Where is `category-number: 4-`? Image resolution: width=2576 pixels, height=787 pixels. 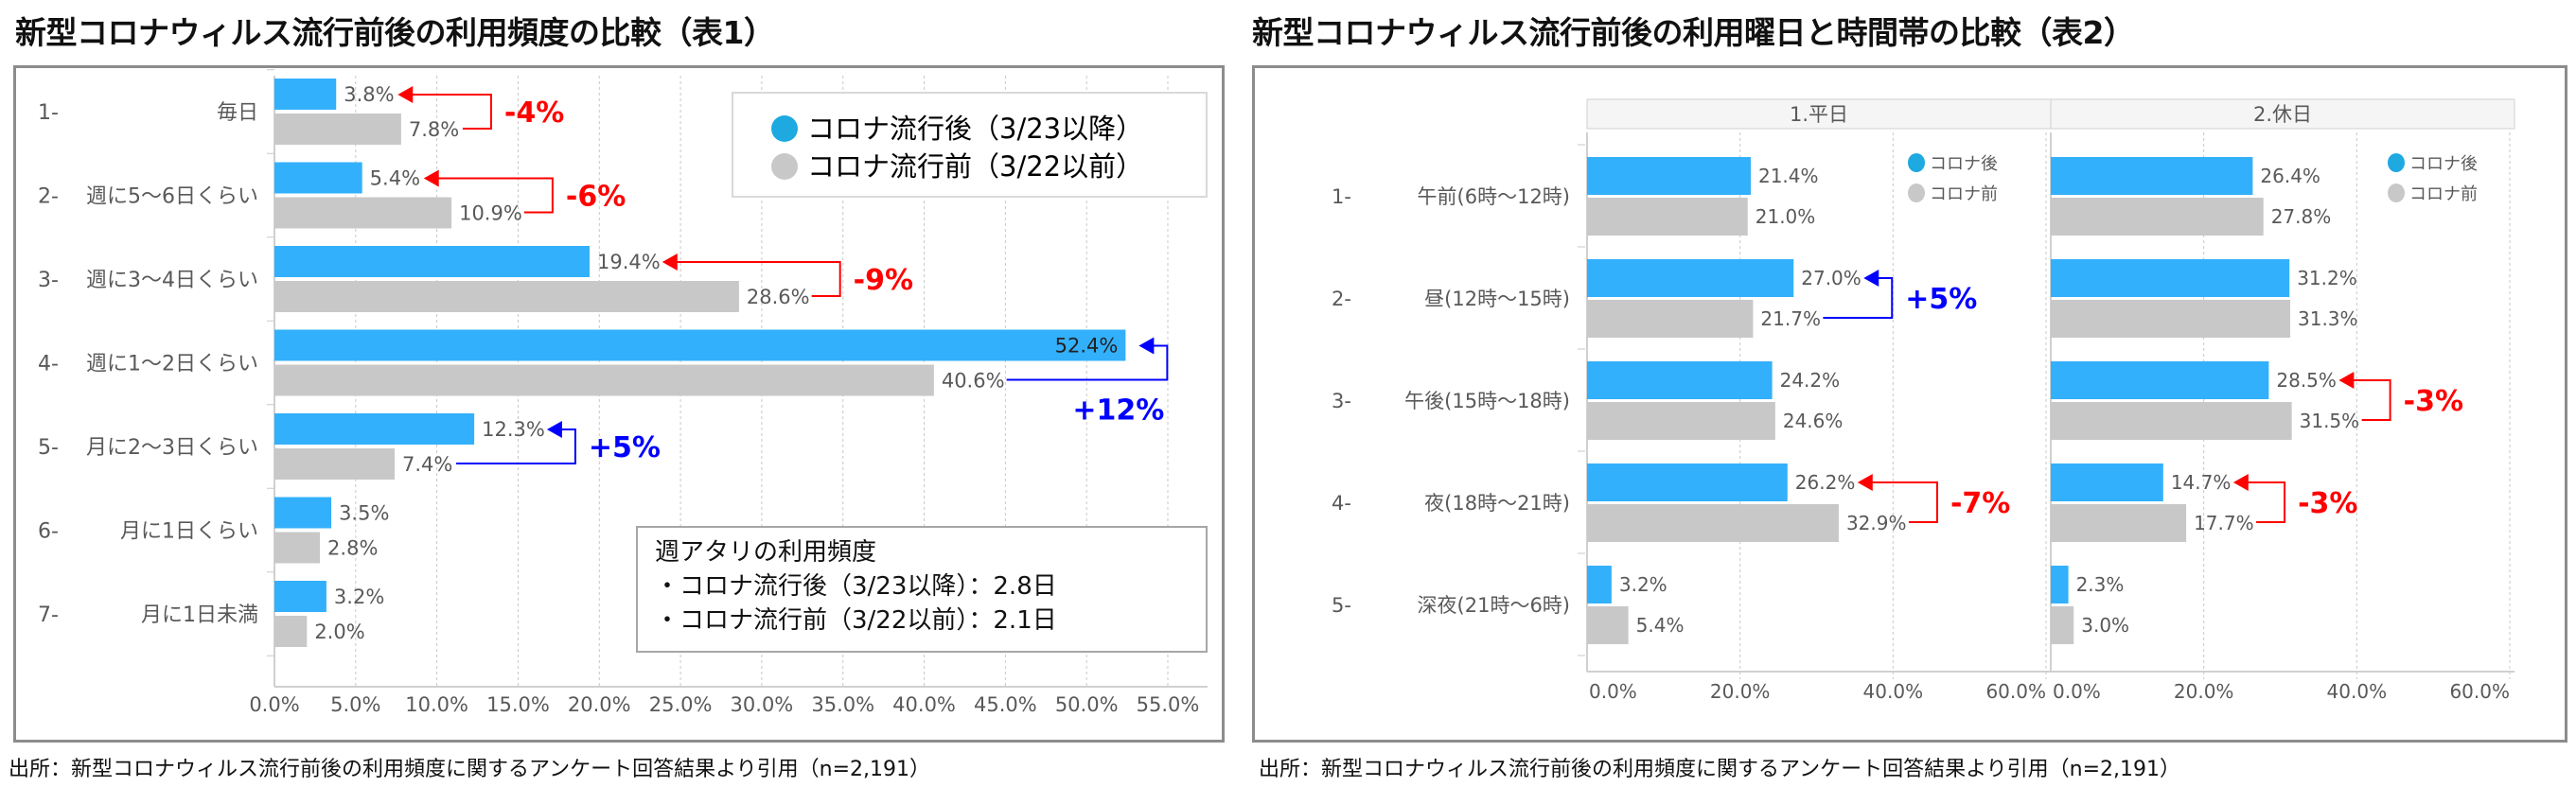
category-number: 4- is located at coordinates (1341, 503).